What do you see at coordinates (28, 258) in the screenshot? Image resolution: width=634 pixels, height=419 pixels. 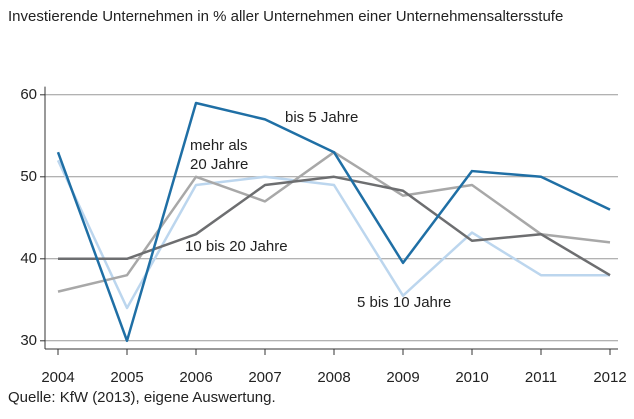 I see `y-tick-label: 40` at bounding box center [28, 258].